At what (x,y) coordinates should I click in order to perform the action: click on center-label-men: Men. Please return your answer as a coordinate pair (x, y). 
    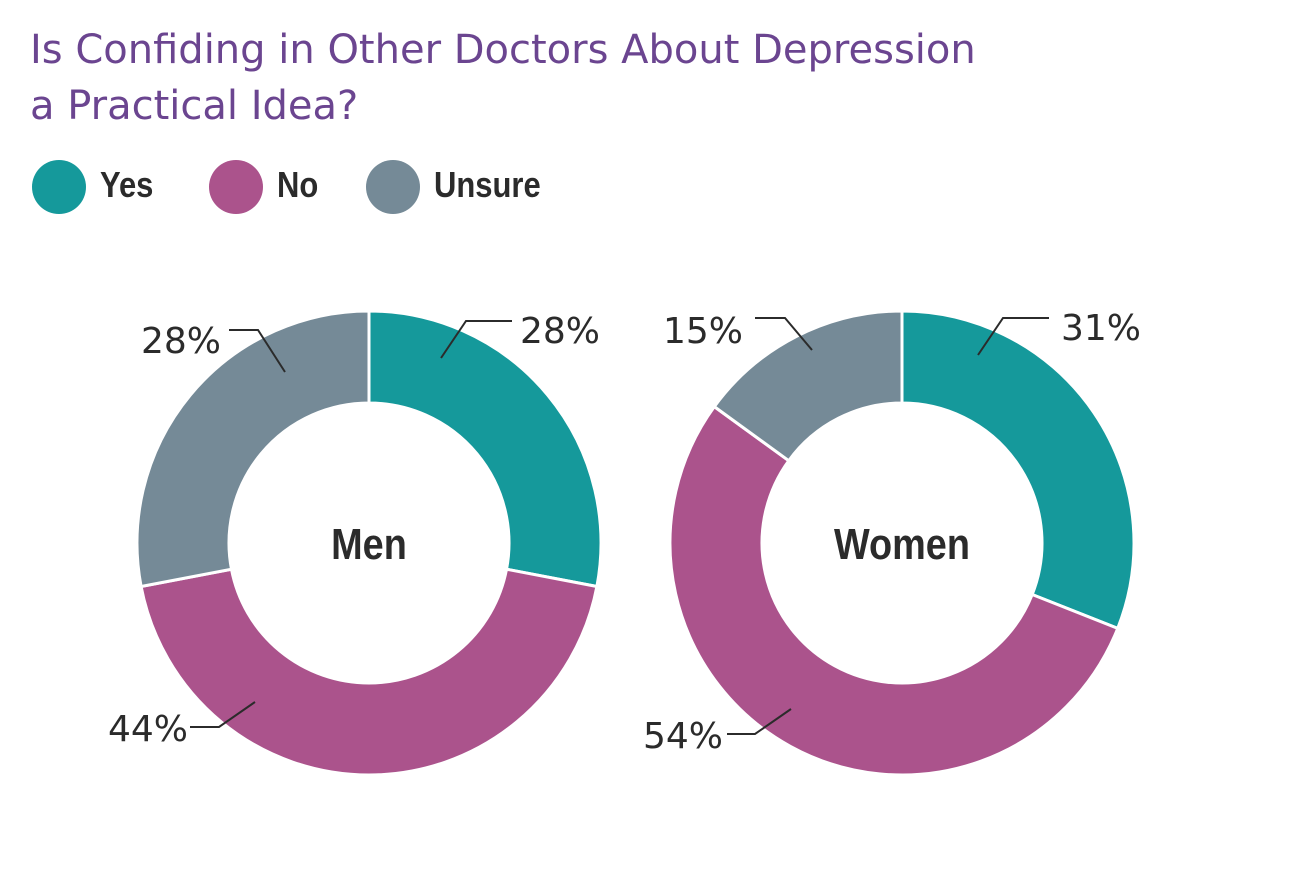
    Looking at the image, I should click on (369, 543).